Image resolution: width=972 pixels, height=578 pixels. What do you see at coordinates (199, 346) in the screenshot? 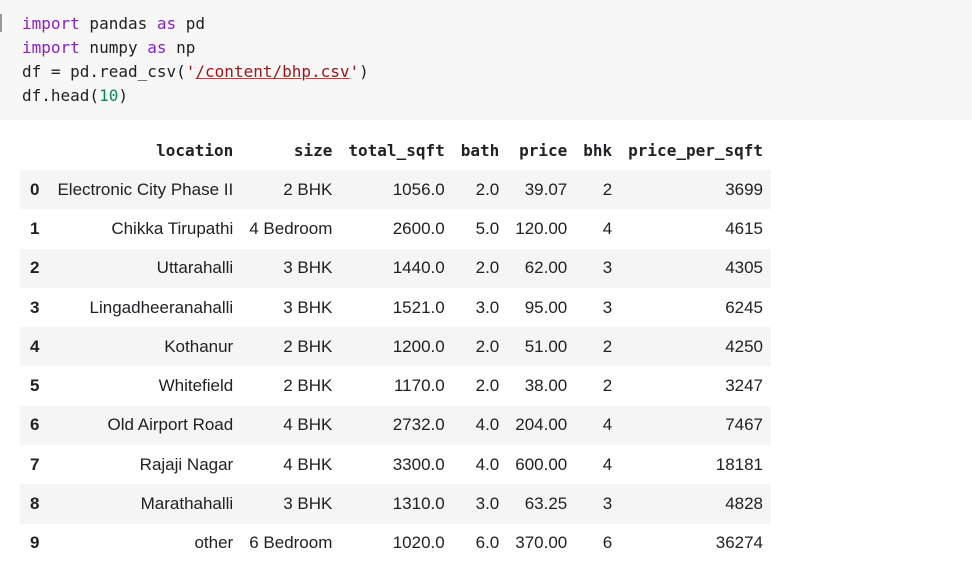
I see `table-cell: Kothanur` at bounding box center [199, 346].